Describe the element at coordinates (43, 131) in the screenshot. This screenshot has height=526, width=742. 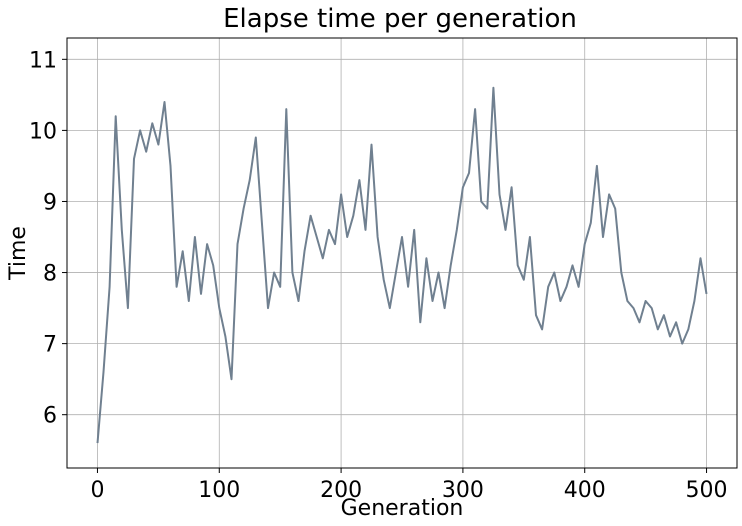
I see `y-tick-label: 10` at that location.